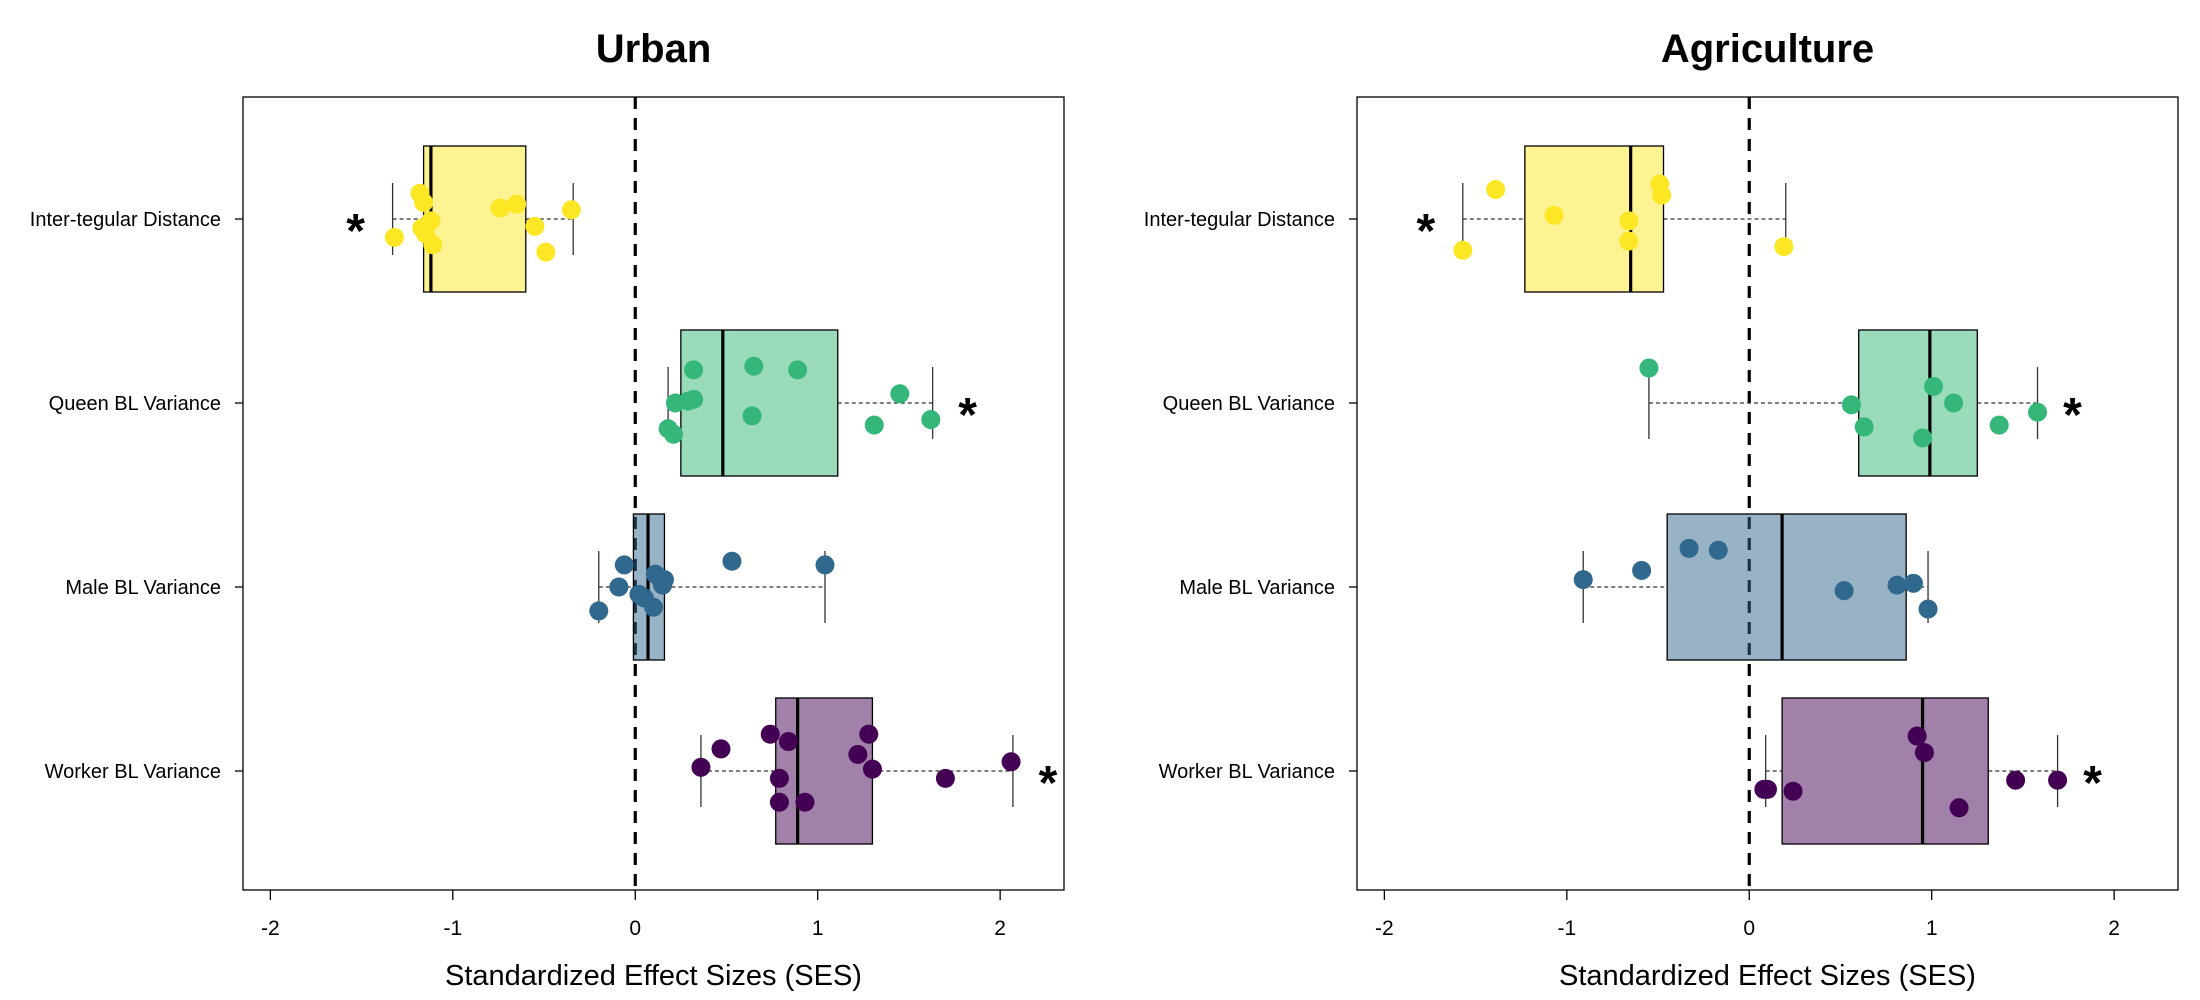 Image resolution: width=2200 pixels, height=1000 pixels. I want to click on chart-title: Urban, so click(654, 49).